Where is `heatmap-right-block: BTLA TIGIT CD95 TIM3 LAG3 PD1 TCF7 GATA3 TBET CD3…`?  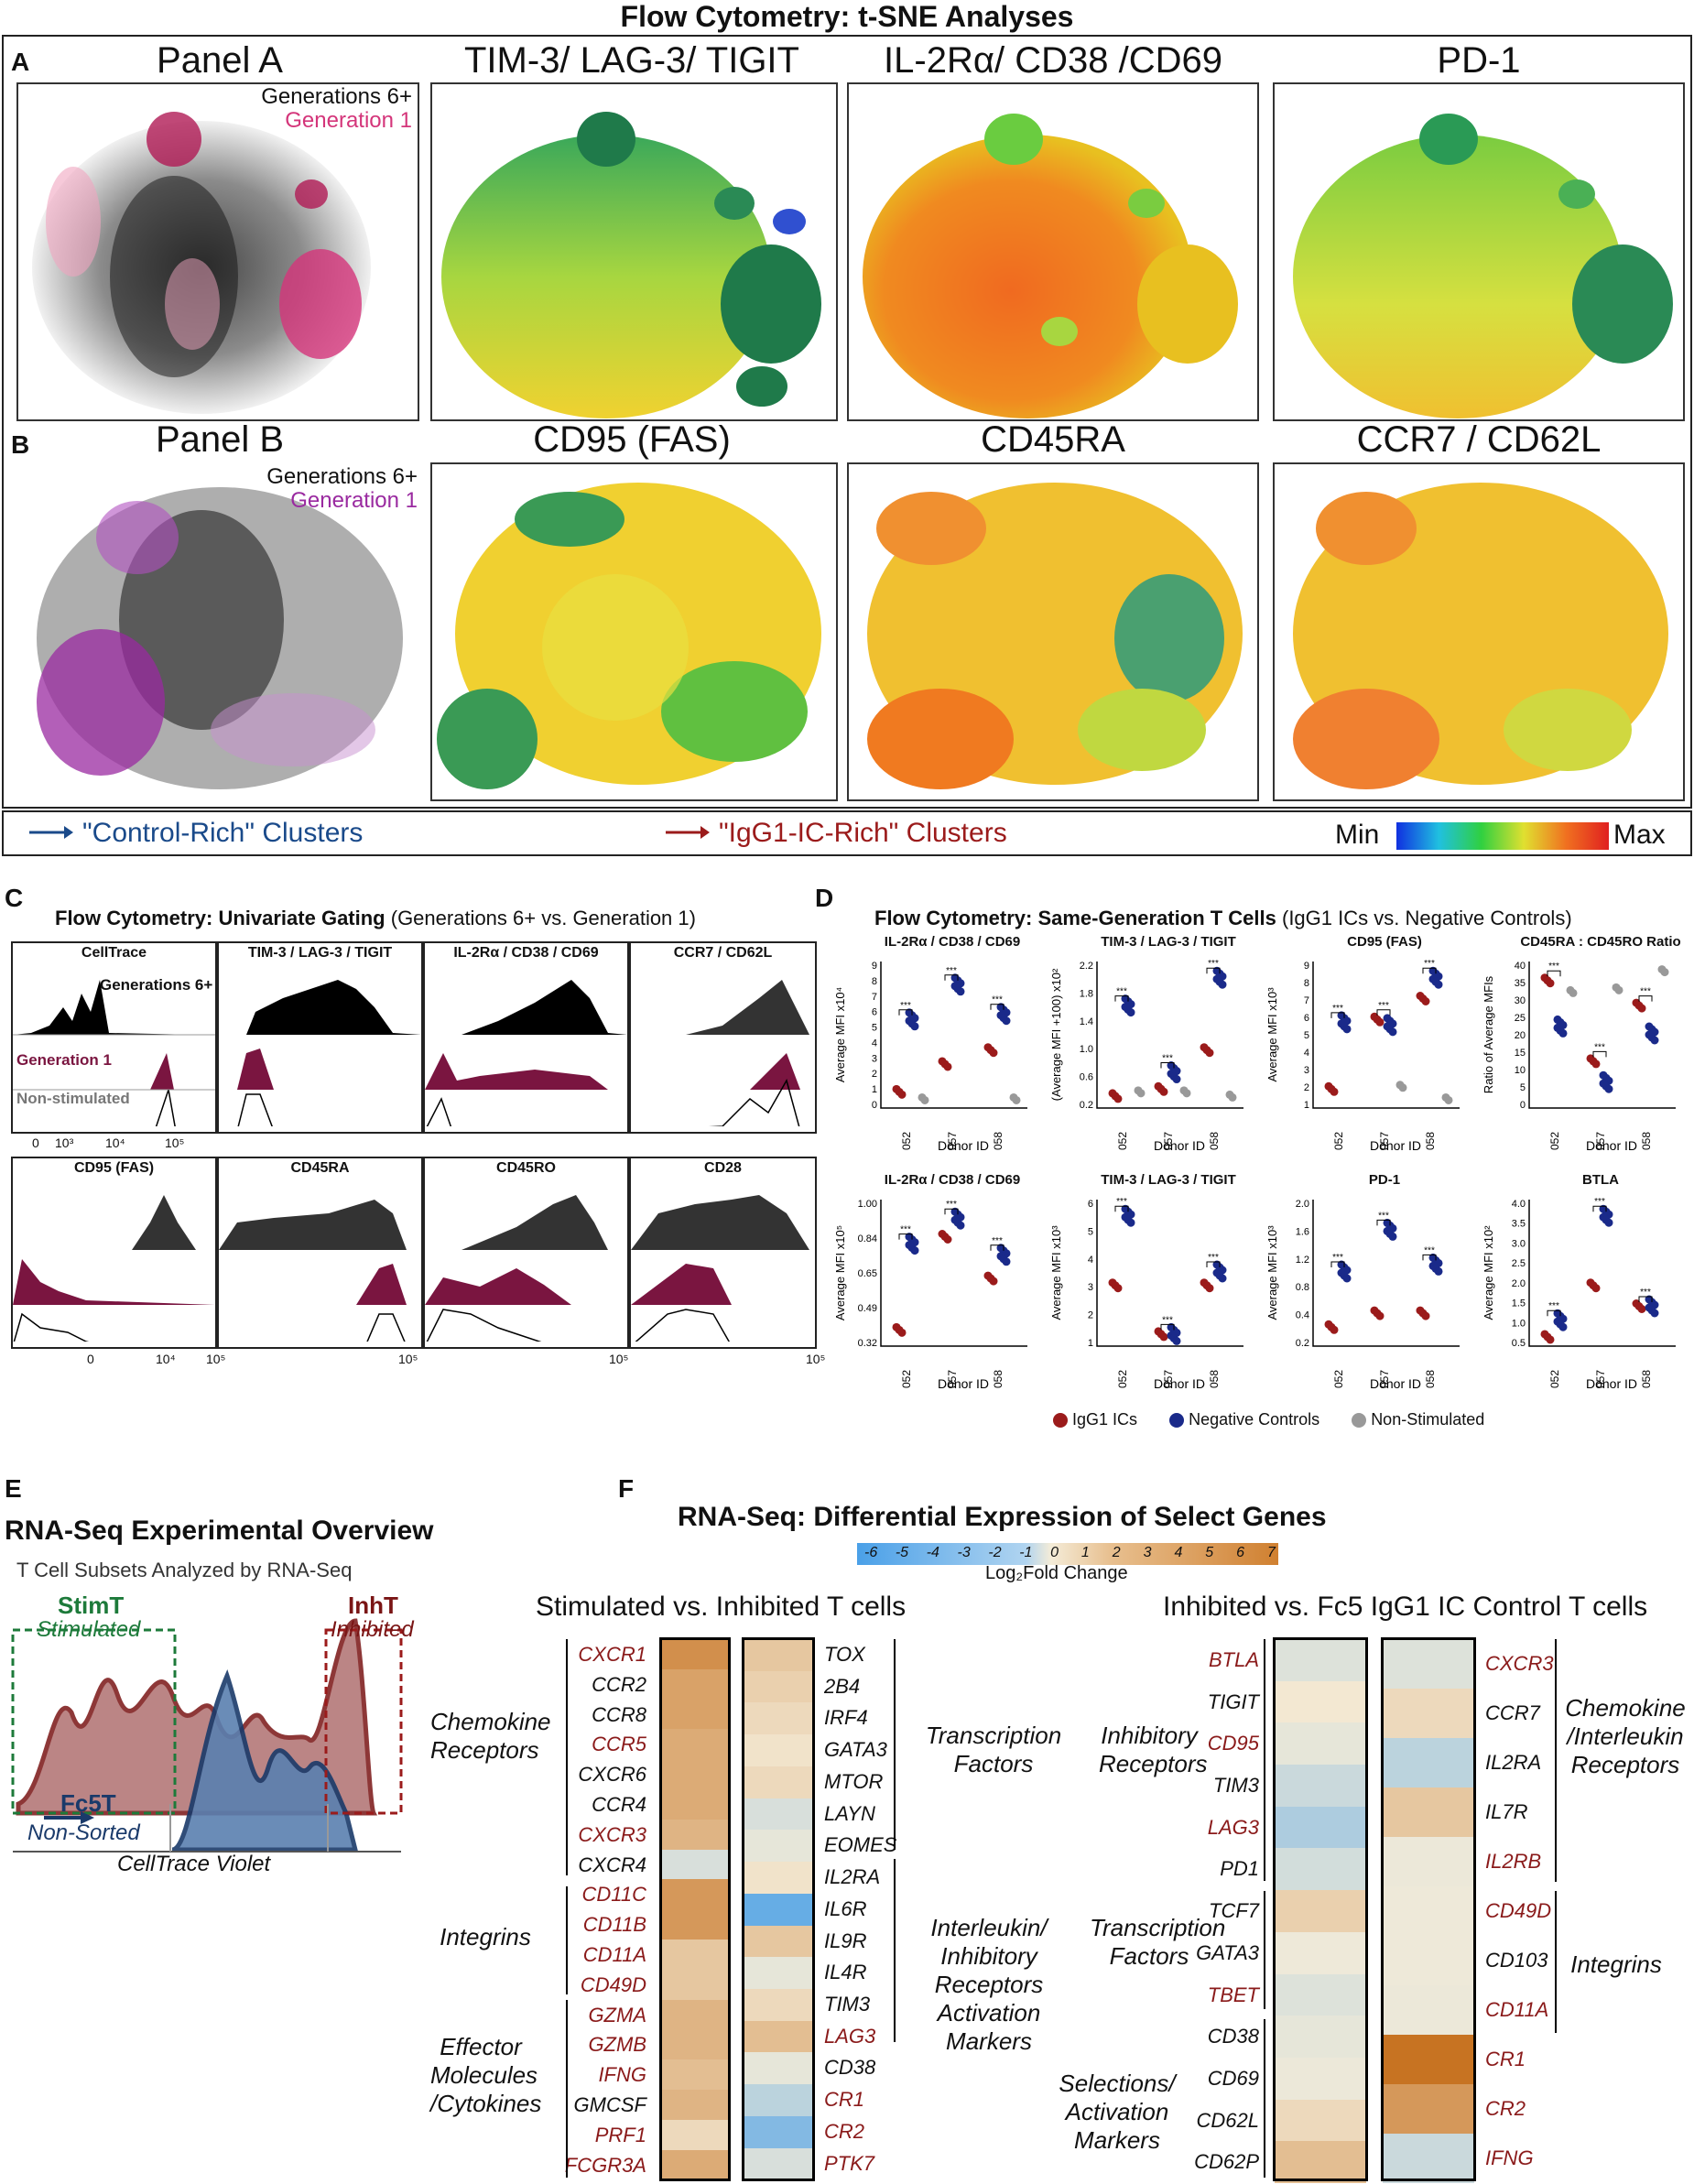 heatmap-right-block: BTLA TIGIT CD95 TIM3 LAG3 PD1 TCF7 GATA3 TBET CD3… is located at coordinates (1360, 1910).